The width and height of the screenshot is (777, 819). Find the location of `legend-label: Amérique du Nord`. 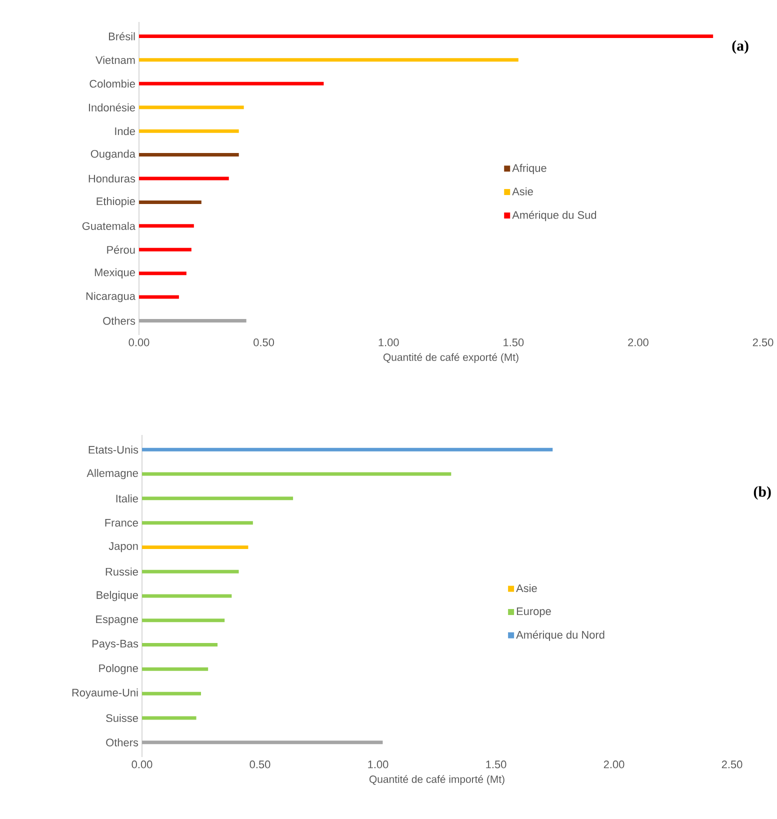

legend-label: Amérique du Nord is located at coordinates (560, 635).